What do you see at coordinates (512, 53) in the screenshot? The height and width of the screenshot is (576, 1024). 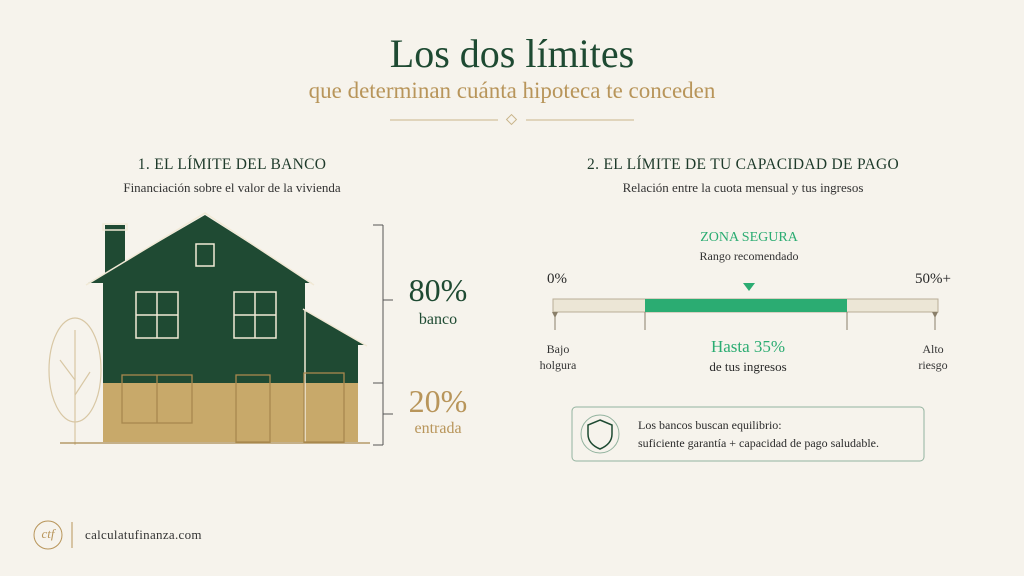 I see `title: Los dos límites` at bounding box center [512, 53].